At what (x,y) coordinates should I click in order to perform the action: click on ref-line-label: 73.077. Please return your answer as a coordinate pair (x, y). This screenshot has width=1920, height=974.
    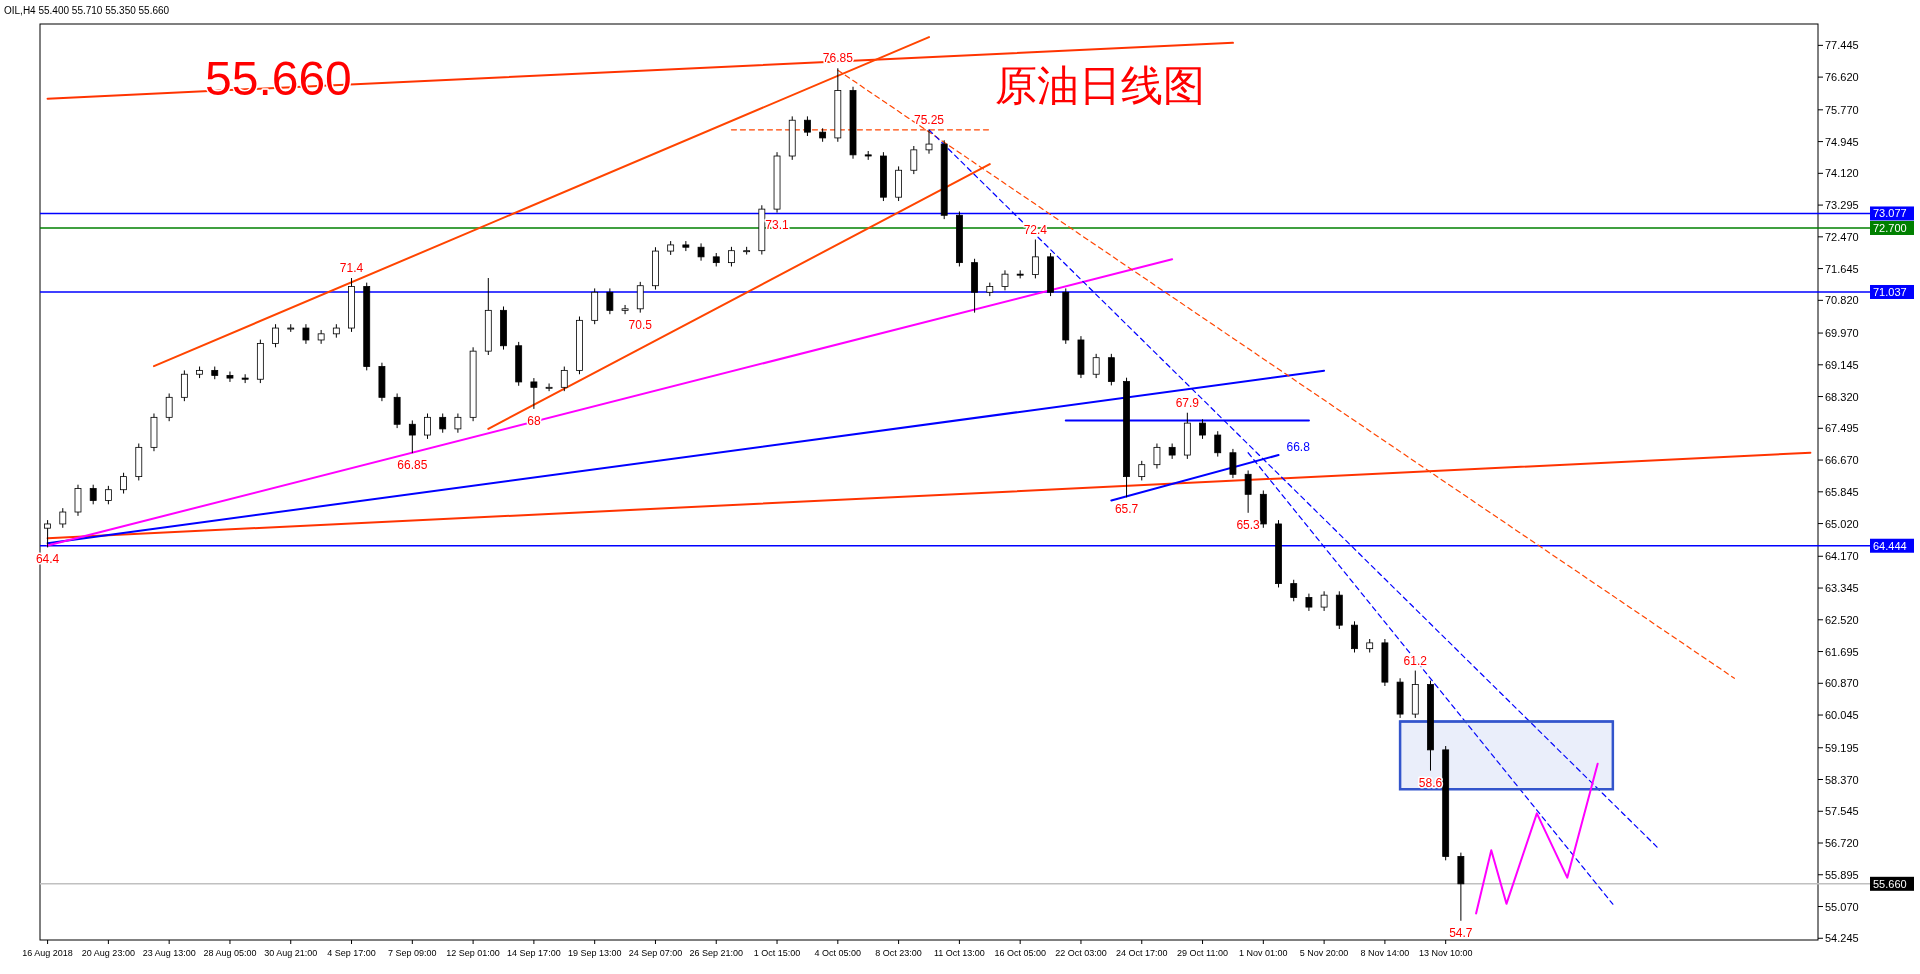
    Looking at the image, I should click on (1890, 213).